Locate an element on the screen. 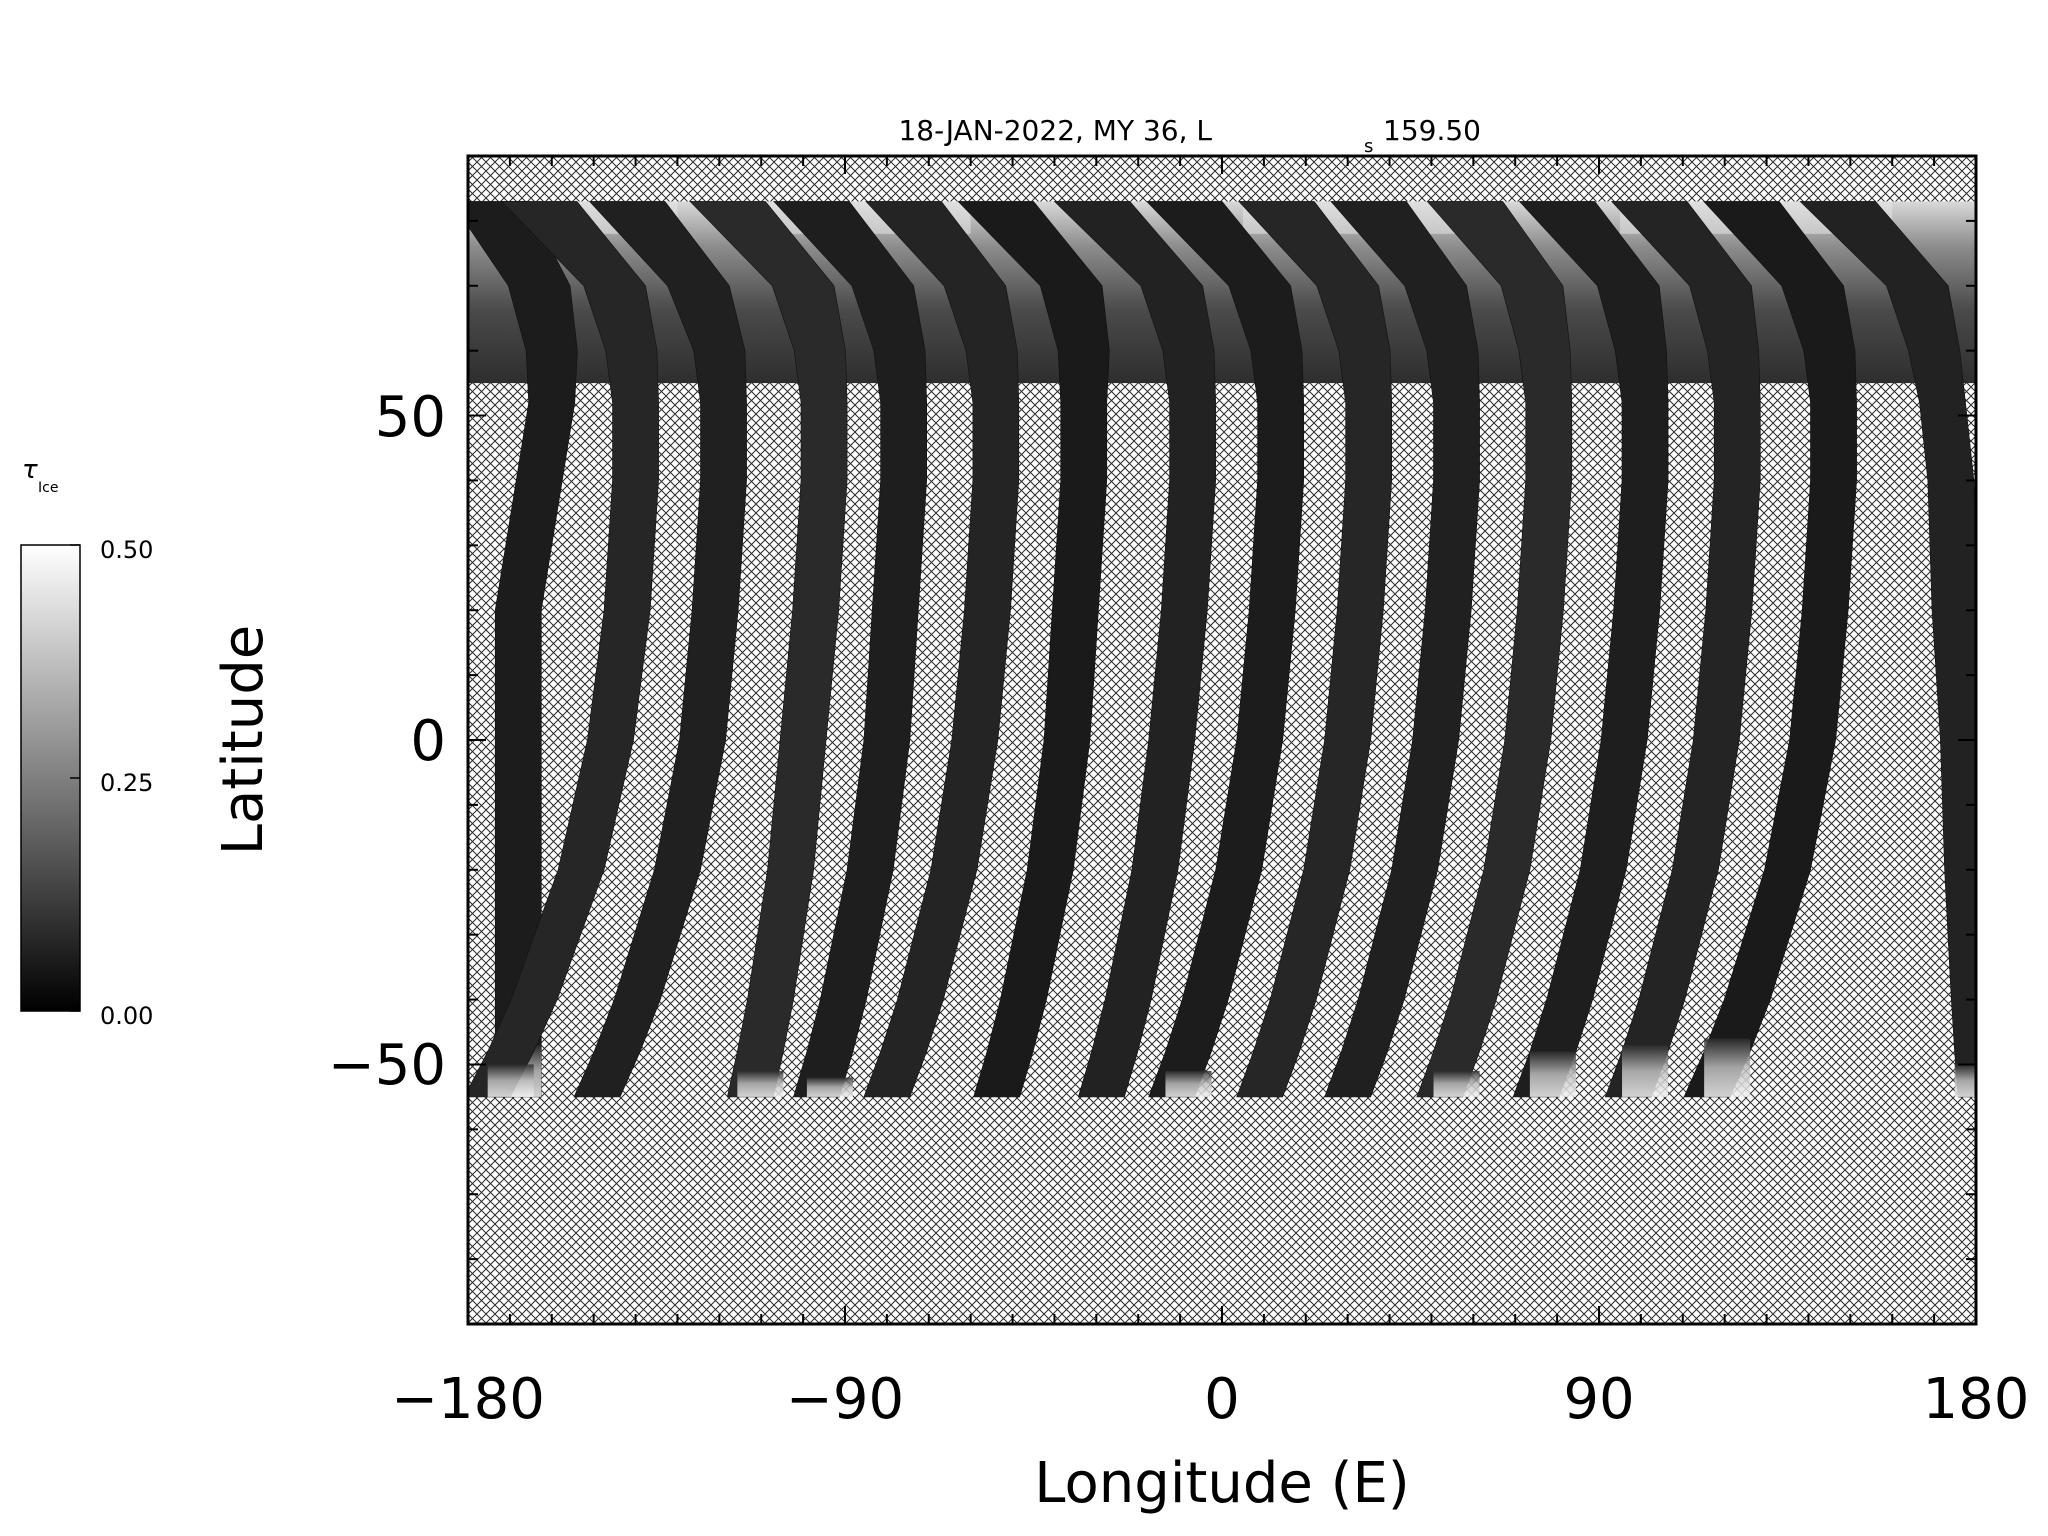 The image size is (2048, 1536). y-tick-label: 50 is located at coordinates (410, 417).